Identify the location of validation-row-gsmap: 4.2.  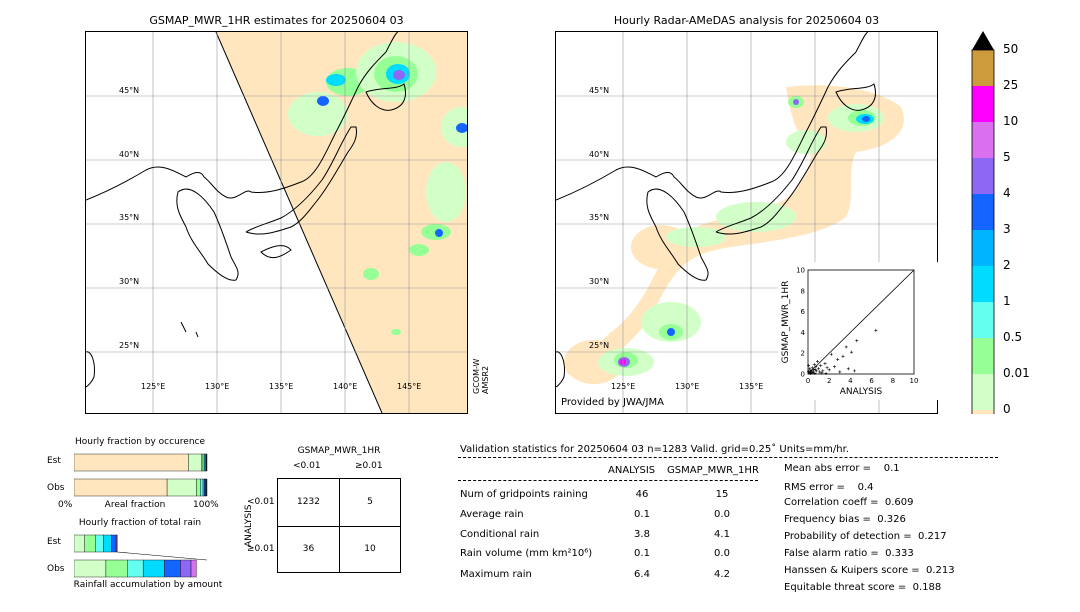
(722, 574).